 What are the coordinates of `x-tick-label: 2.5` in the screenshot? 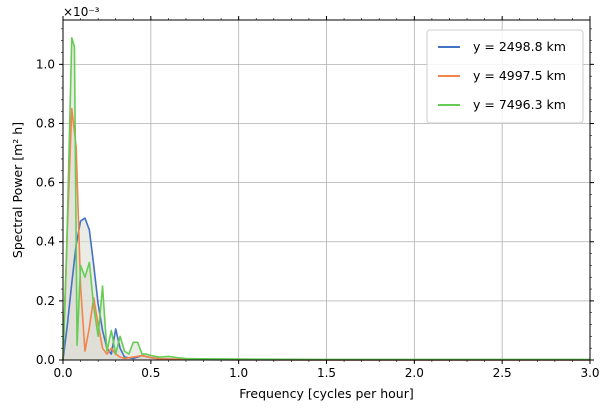 It's located at (502, 373).